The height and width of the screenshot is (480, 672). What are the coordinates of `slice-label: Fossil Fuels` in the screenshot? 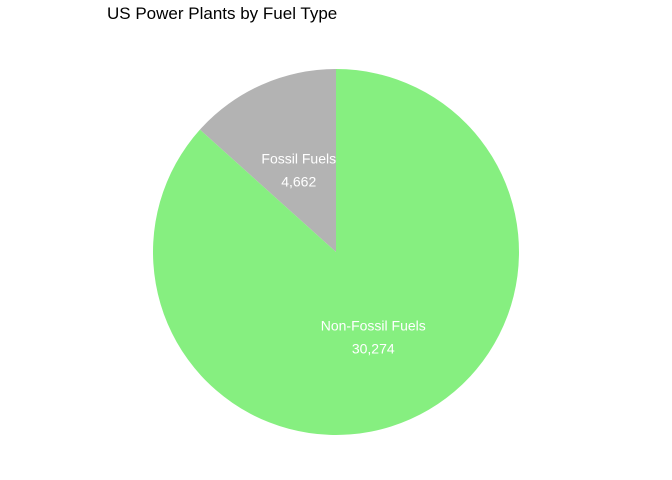 It's located at (298, 158).